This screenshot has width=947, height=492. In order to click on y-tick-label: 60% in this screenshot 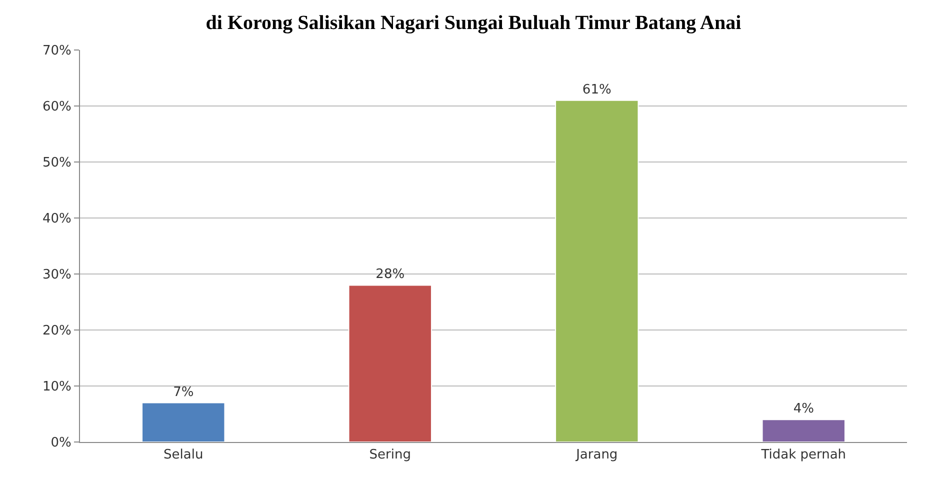, I will do `click(57, 107)`.